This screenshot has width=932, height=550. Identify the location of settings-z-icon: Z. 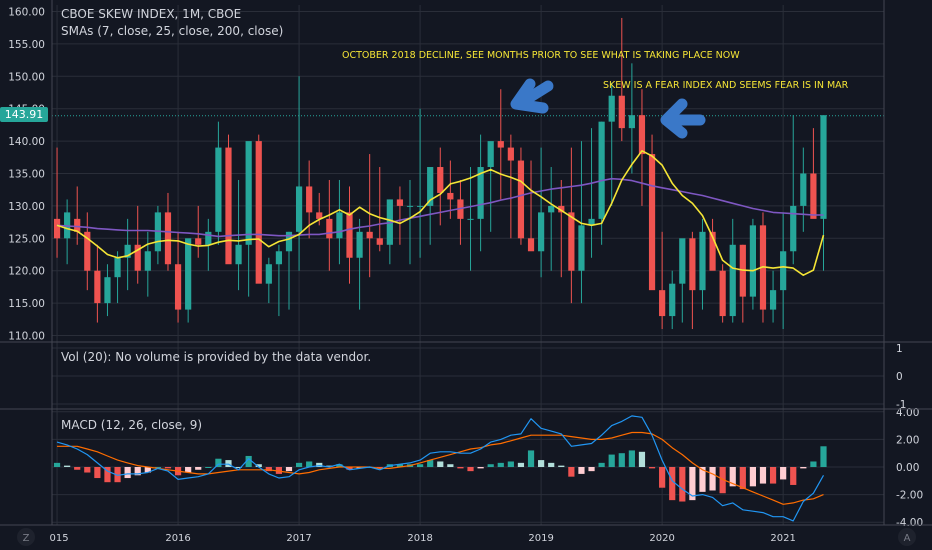
(26, 537).